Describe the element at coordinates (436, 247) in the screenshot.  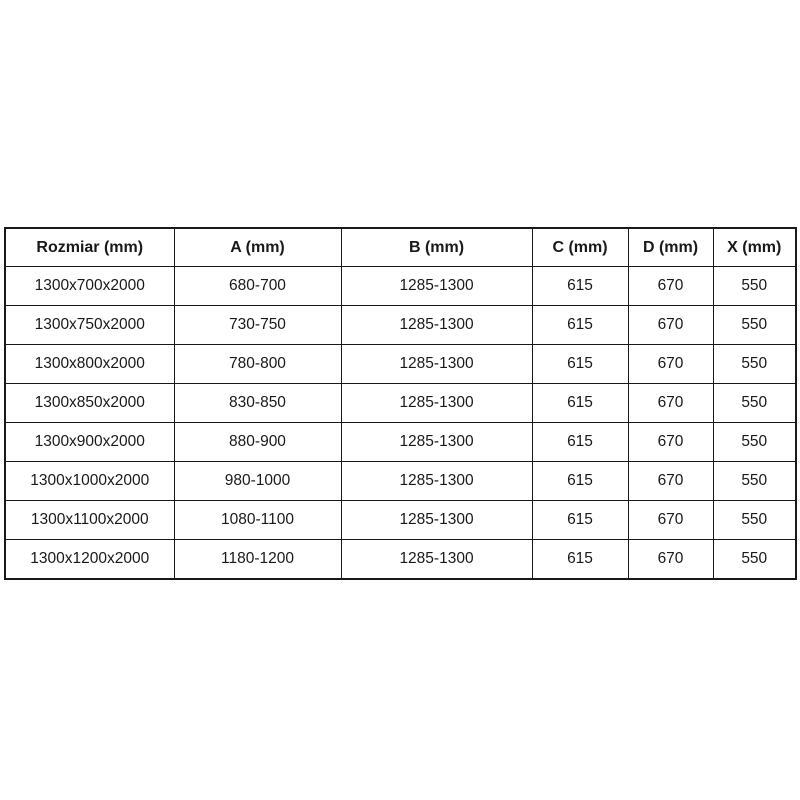
I see `column-header: B (mm)` at that location.